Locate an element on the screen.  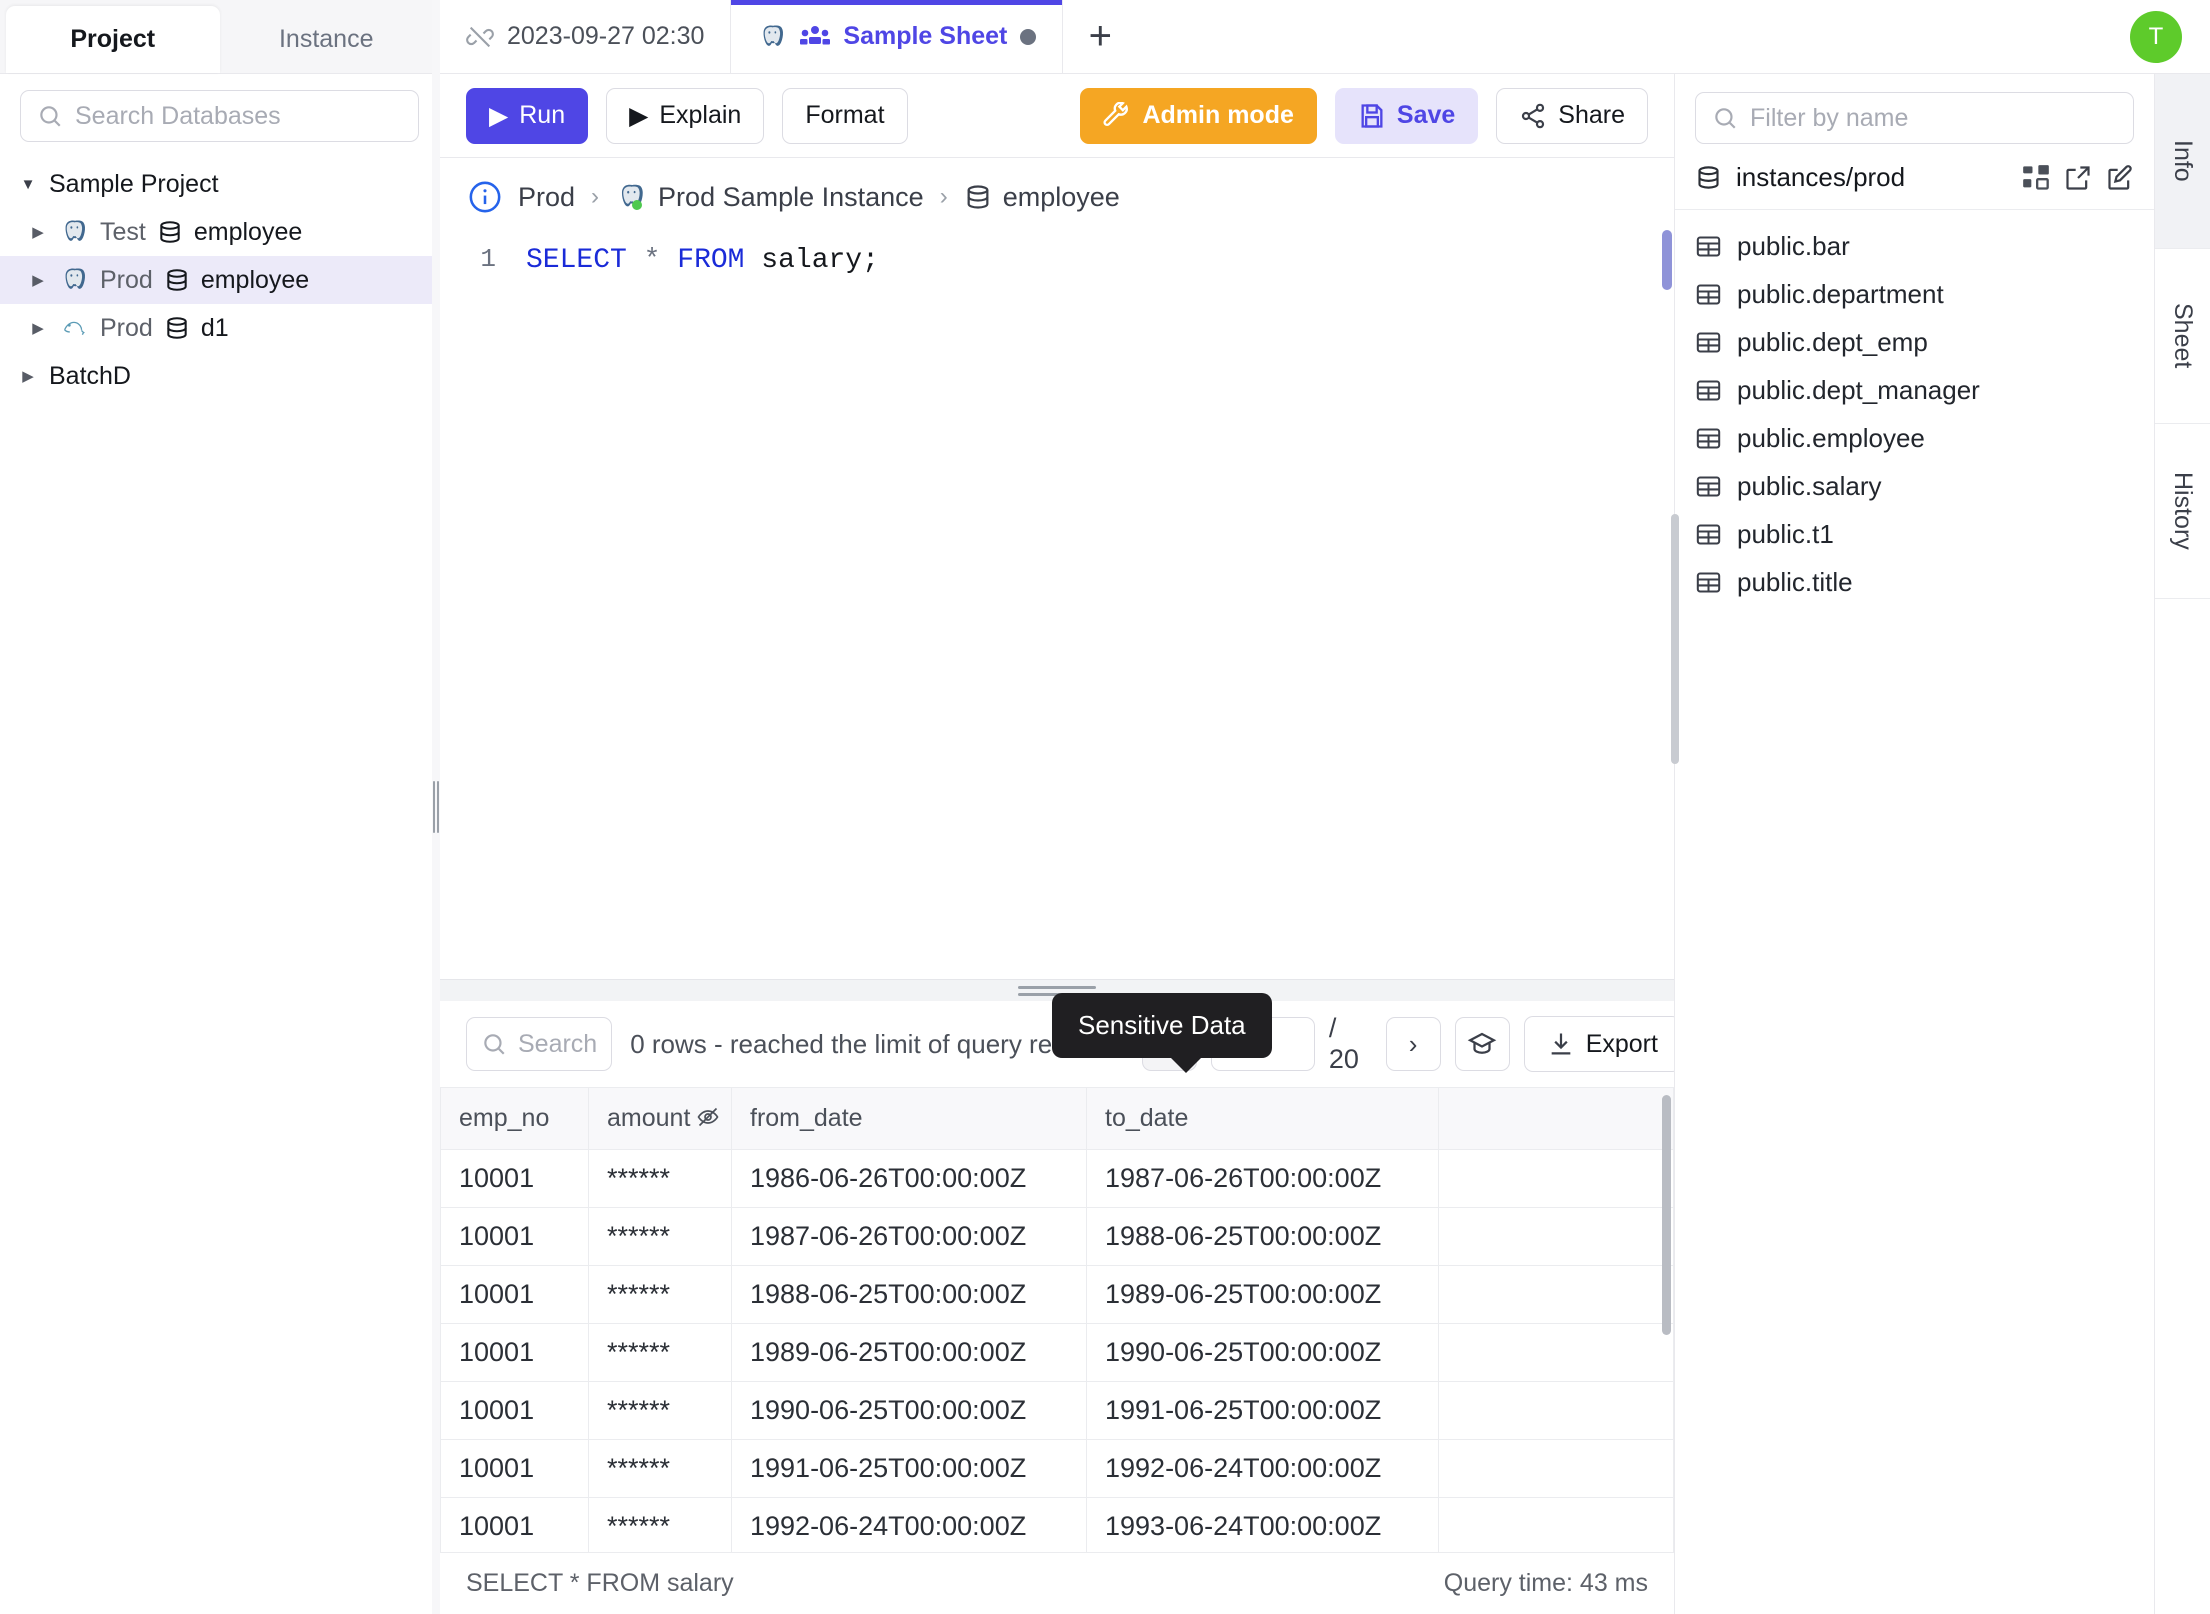
editor-scrollbar is located at coordinates (1667, 260).